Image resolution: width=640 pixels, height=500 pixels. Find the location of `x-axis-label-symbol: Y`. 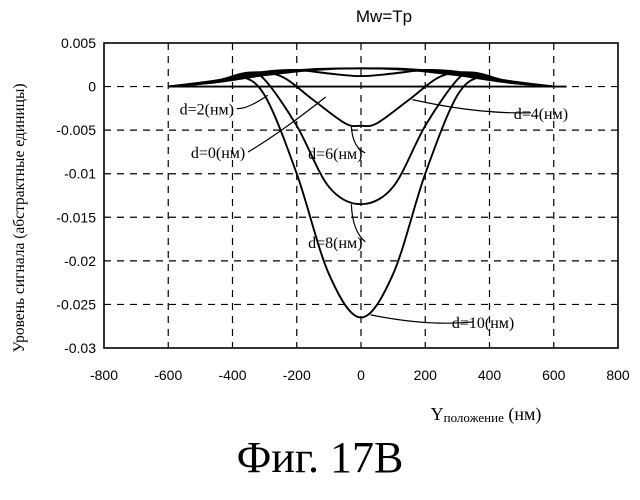

x-axis-label-symbol: Y is located at coordinates (437, 414).